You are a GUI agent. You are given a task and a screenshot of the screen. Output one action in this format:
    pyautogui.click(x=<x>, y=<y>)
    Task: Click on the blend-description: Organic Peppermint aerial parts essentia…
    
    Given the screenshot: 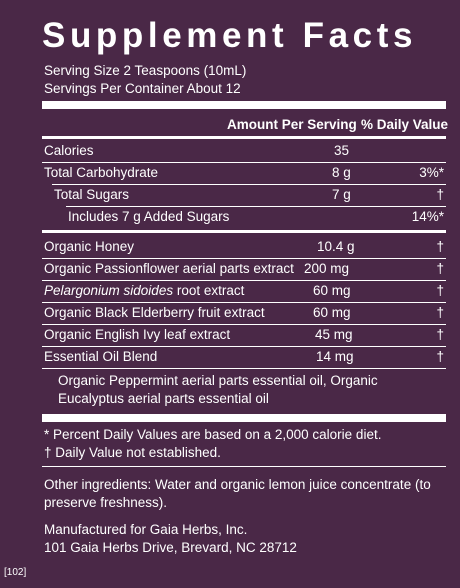 What is the action you would take?
    pyautogui.click(x=218, y=389)
    